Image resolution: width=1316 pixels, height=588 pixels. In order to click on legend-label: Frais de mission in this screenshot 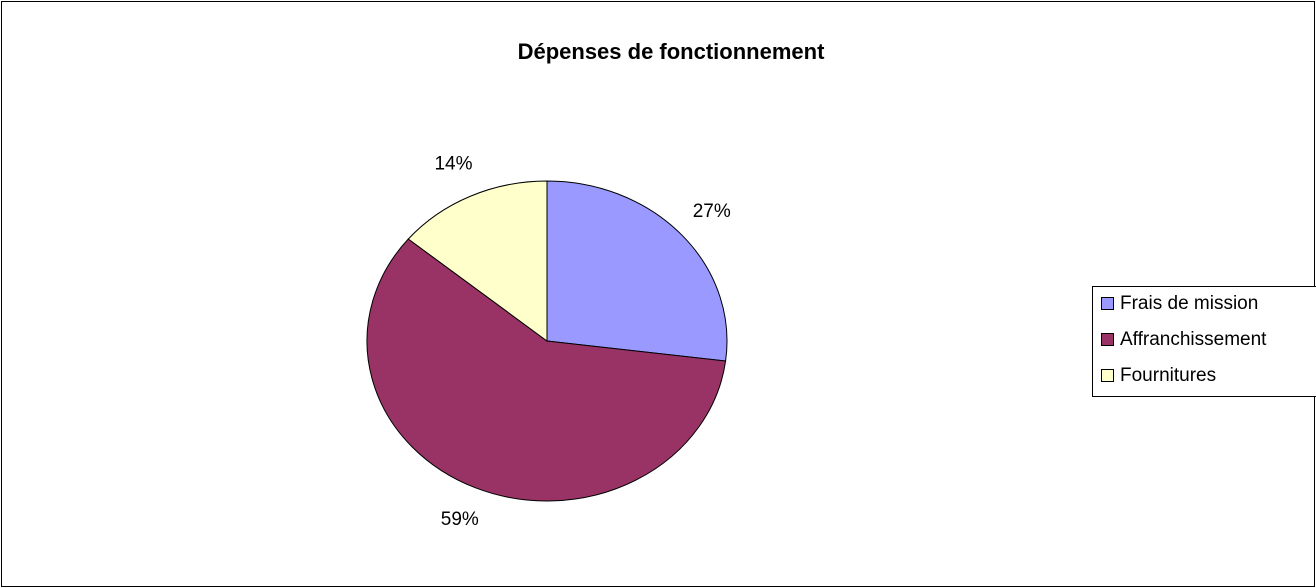, I will do `click(1189, 303)`.